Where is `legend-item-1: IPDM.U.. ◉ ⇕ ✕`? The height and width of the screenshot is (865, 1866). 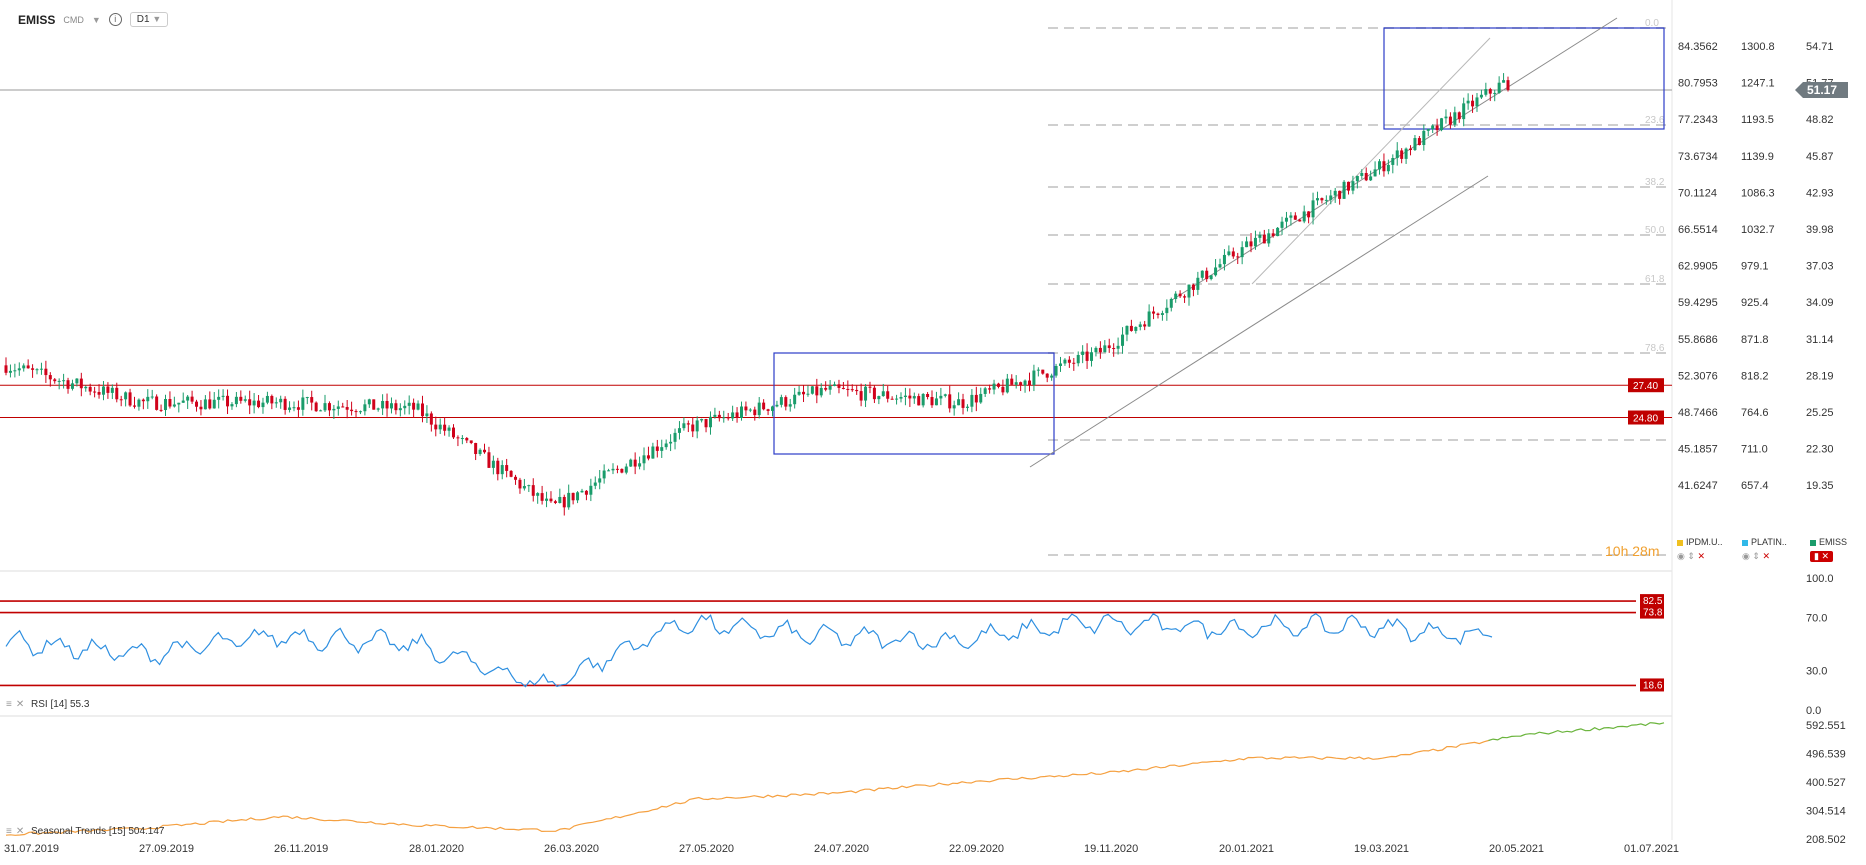
legend-item-1: IPDM.U.. ◉ ⇕ ✕ is located at coordinates (1700, 549).